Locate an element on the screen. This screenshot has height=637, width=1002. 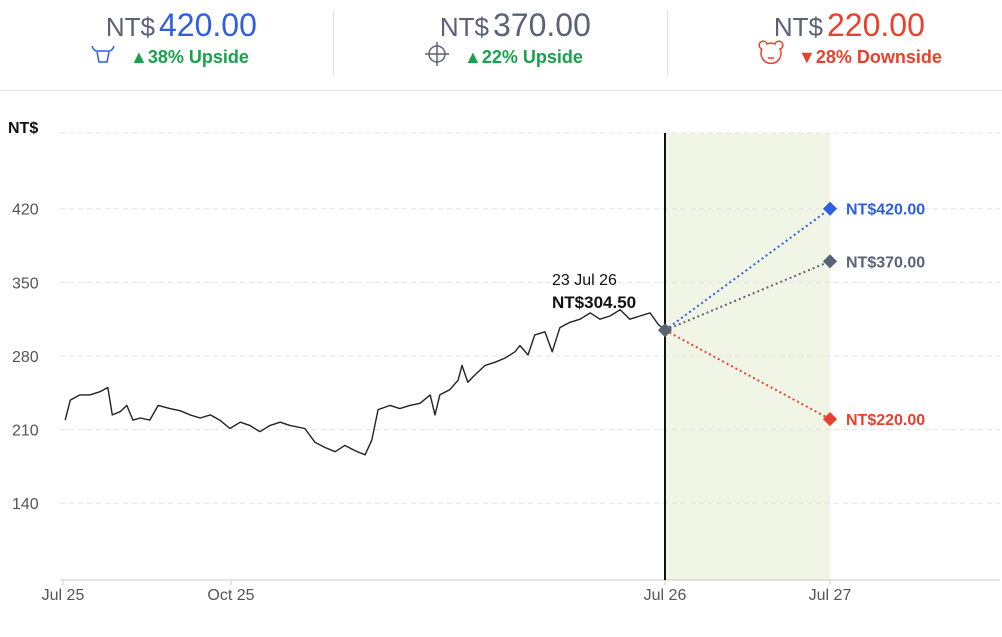
forecast-band is located at coordinates (747, 356).